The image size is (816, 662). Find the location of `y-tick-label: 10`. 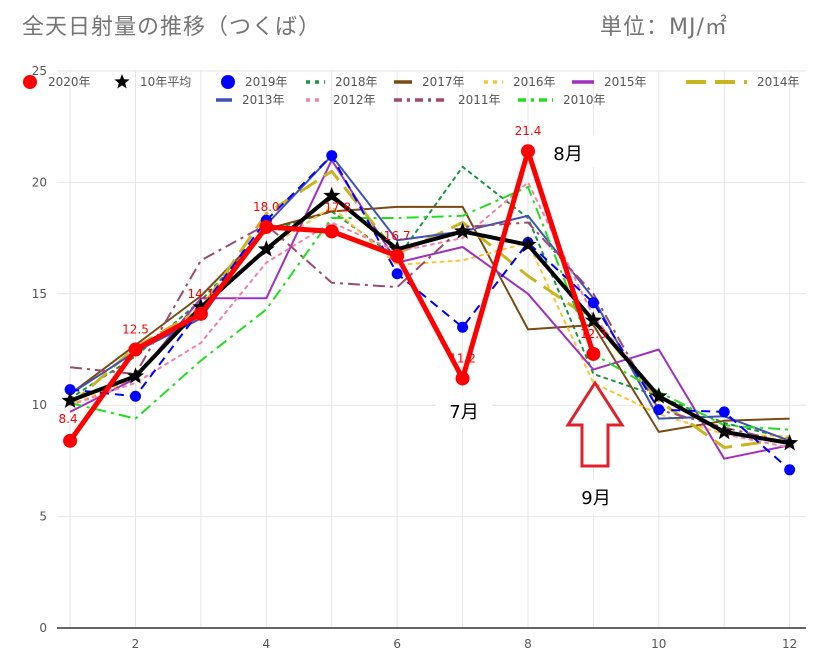

y-tick-label: 10 is located at coordinates (39, 405).